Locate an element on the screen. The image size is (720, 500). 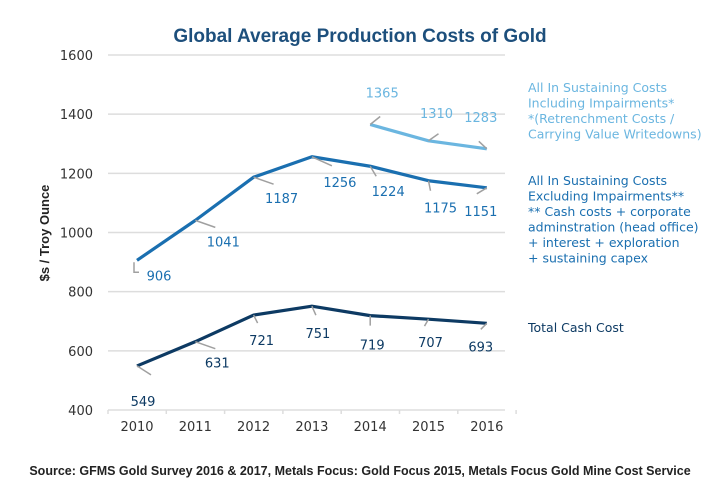
data-label: 1187 is located at coordinates (281, 199).